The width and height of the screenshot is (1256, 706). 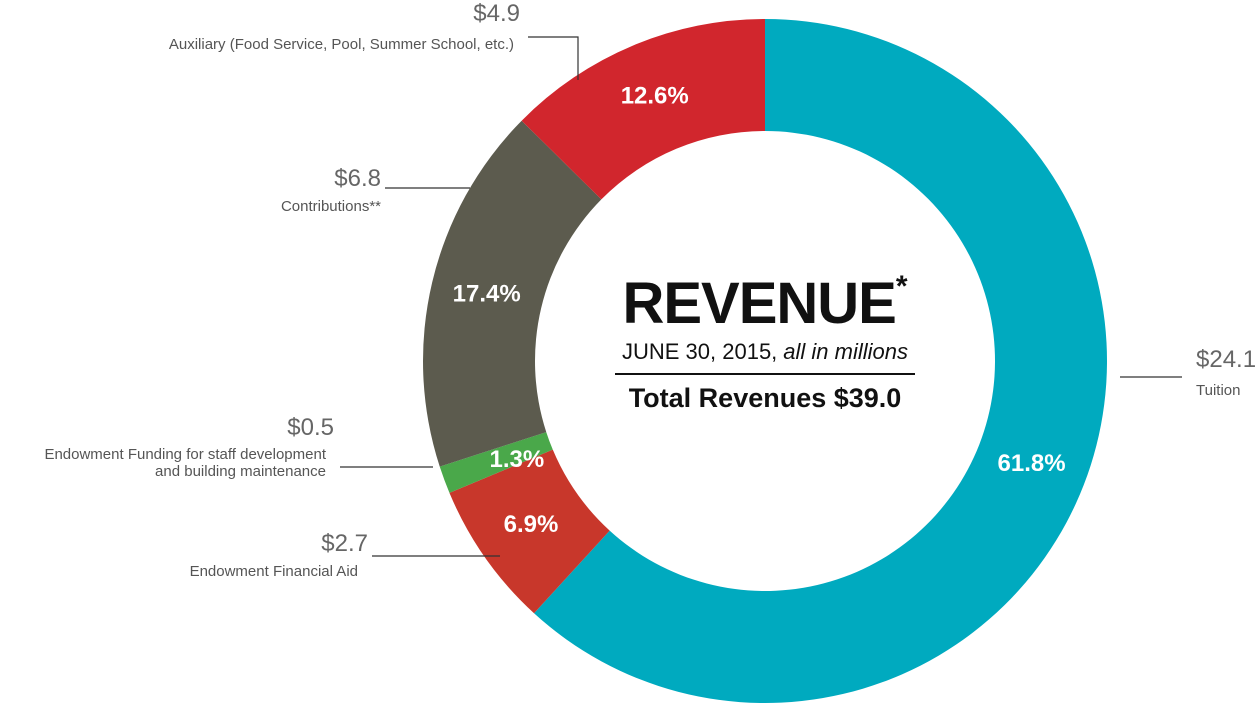 I want to click on slice-label: 12.6%, so click(x=655, y=95).